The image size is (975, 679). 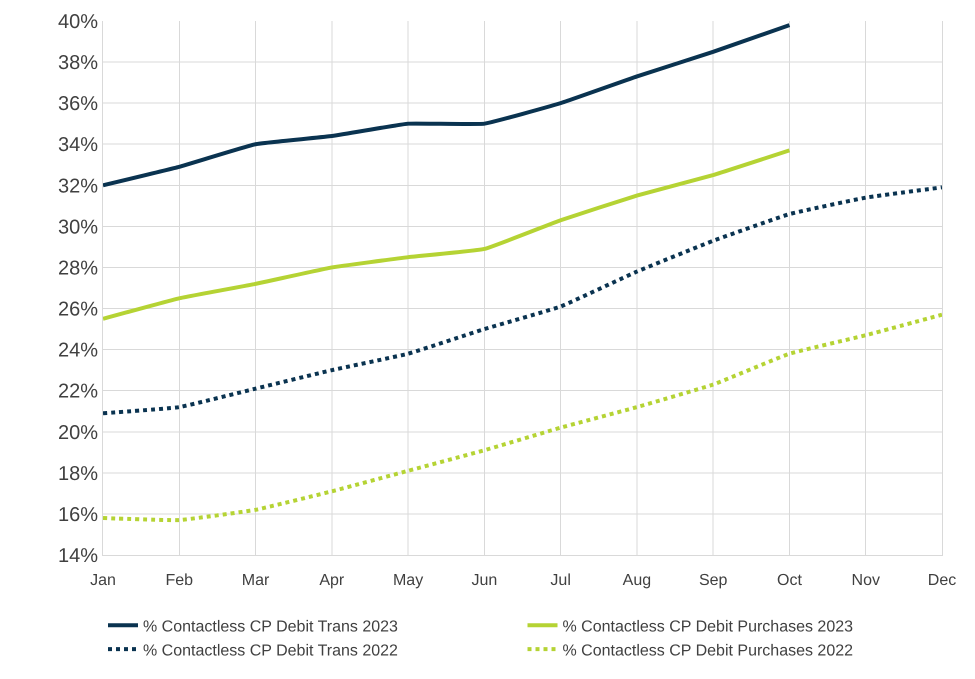 What do you see at coordinates (270, 627) in the screenshot?
I see `legend-label: % Contactless CP Debit Trans 2023` at bounding box center [270, 627].